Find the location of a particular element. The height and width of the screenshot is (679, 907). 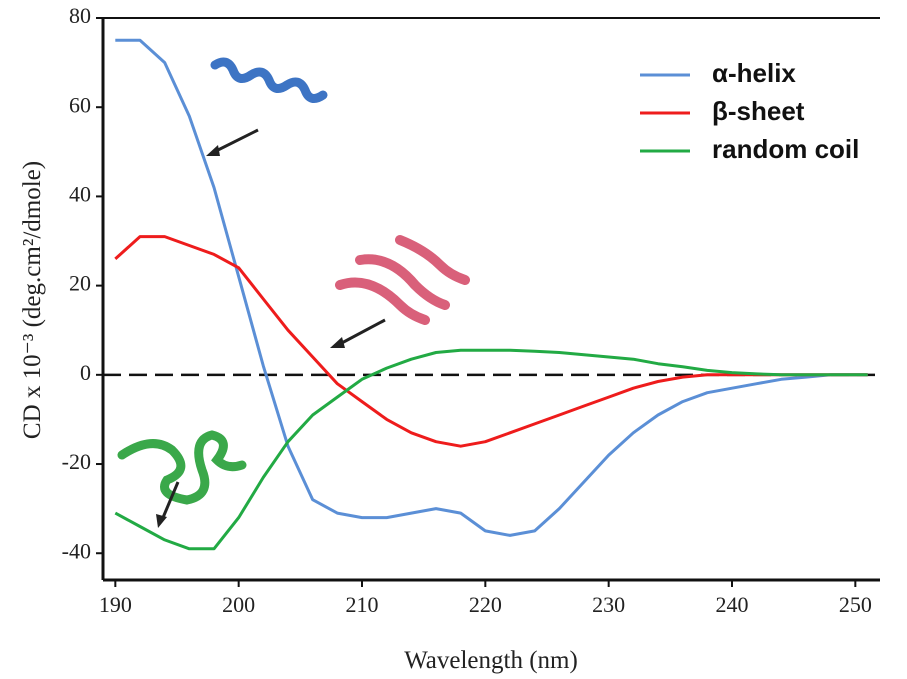

legend-label: α-helix is located at coordinates (754, 73).